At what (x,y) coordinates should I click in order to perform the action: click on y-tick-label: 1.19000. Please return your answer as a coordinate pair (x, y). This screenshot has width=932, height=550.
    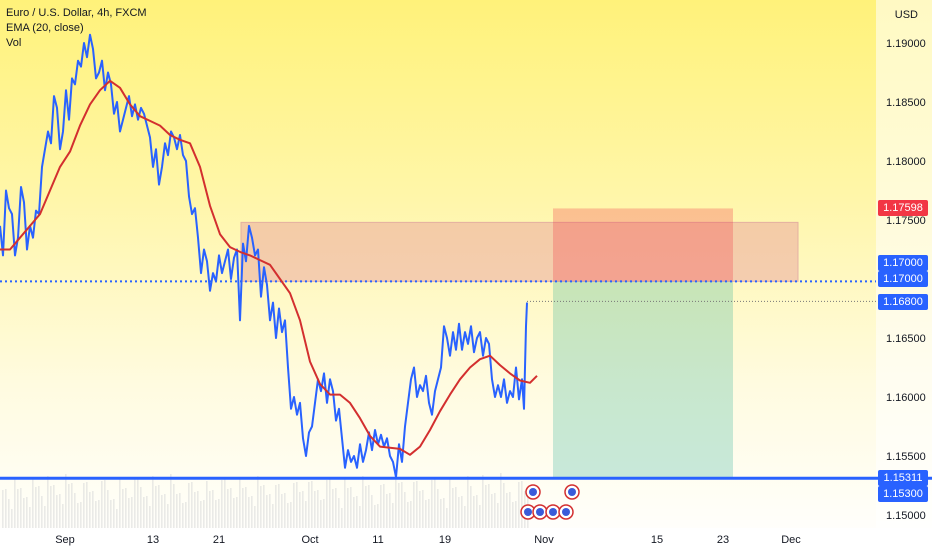
    Looking at the image, I should click on (906, 44).